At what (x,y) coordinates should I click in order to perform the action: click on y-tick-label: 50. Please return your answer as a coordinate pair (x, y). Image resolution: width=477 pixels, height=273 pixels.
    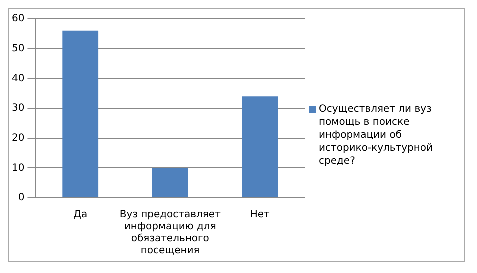
    Looking at the image, I should click on (18, 48).